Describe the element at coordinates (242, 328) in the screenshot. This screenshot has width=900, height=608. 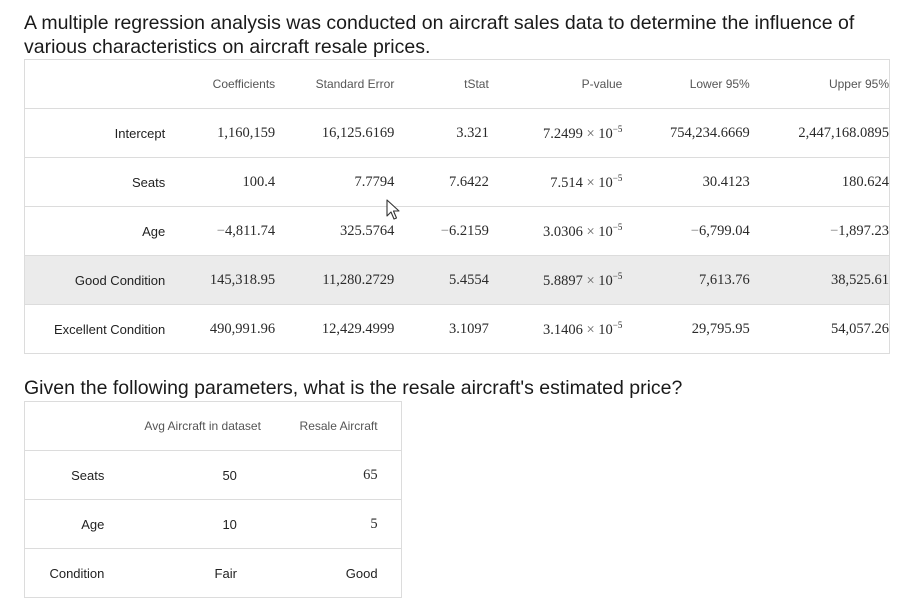
I see `coefficient-cell: 490,991.96` at that location.